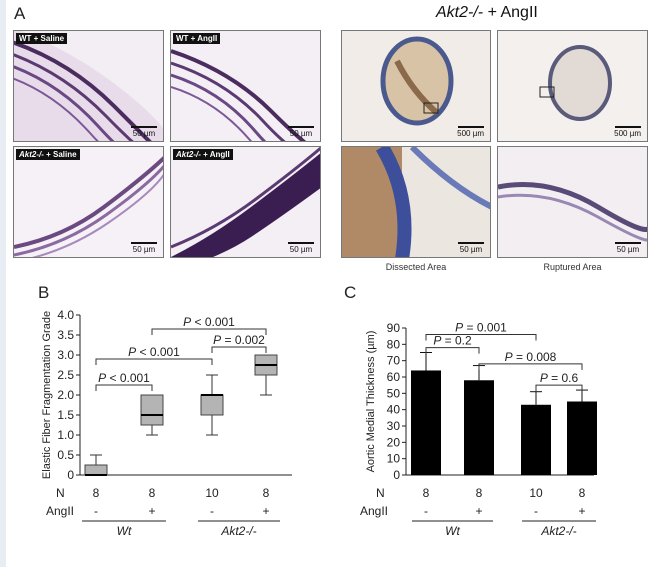 The height and width of the screenshot is (567, 654). I want to click on y-axis-label: Aortic Medial Thickness (µm), so click(371, 402).